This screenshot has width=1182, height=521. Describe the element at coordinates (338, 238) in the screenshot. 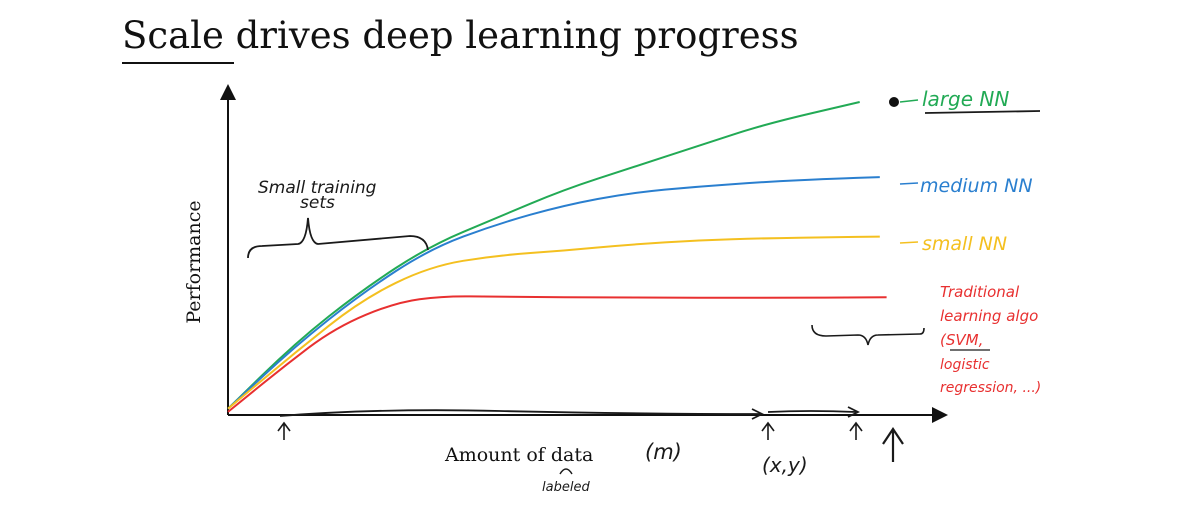

I see `small-training-sets-brace` at that location.